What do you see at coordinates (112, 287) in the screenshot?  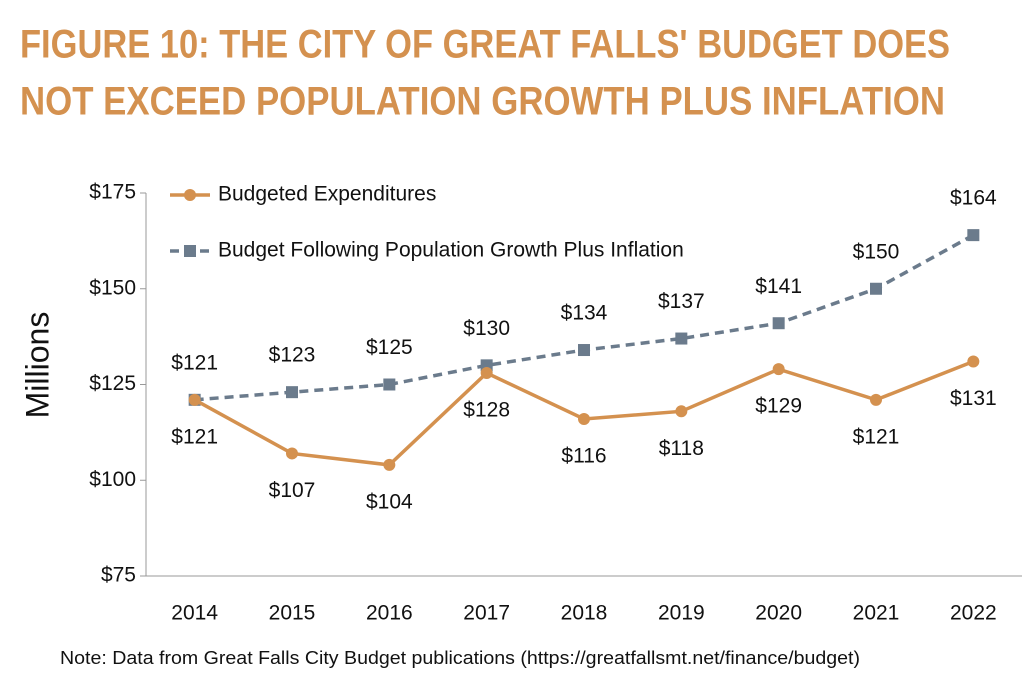 I see `y-tick-label: $150` at bounding box center [112, 287].